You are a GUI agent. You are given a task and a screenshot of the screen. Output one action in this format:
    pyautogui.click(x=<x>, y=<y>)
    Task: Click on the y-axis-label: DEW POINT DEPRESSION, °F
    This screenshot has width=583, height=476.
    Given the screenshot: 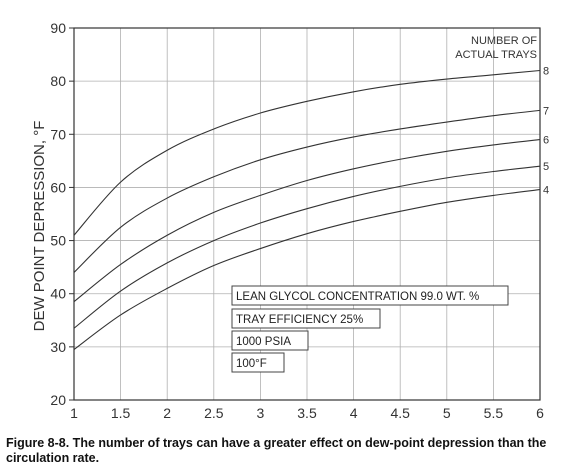 What is the action you would take?
    pyautogui.click(x=39, y=226)
    